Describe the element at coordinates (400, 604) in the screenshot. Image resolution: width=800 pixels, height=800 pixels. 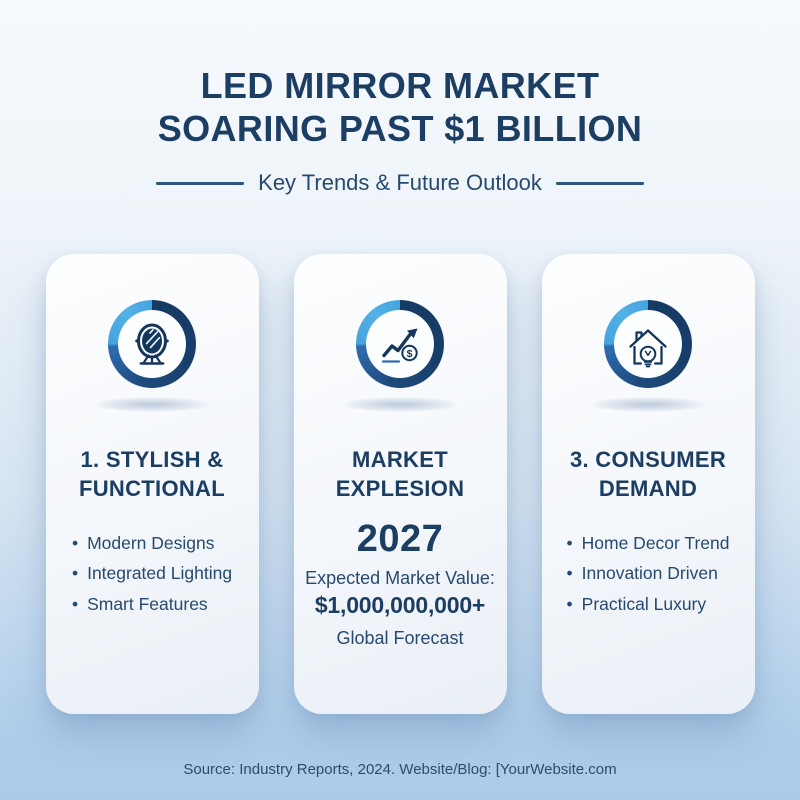
I see `market-value: $1,000,000,000+` at that location.